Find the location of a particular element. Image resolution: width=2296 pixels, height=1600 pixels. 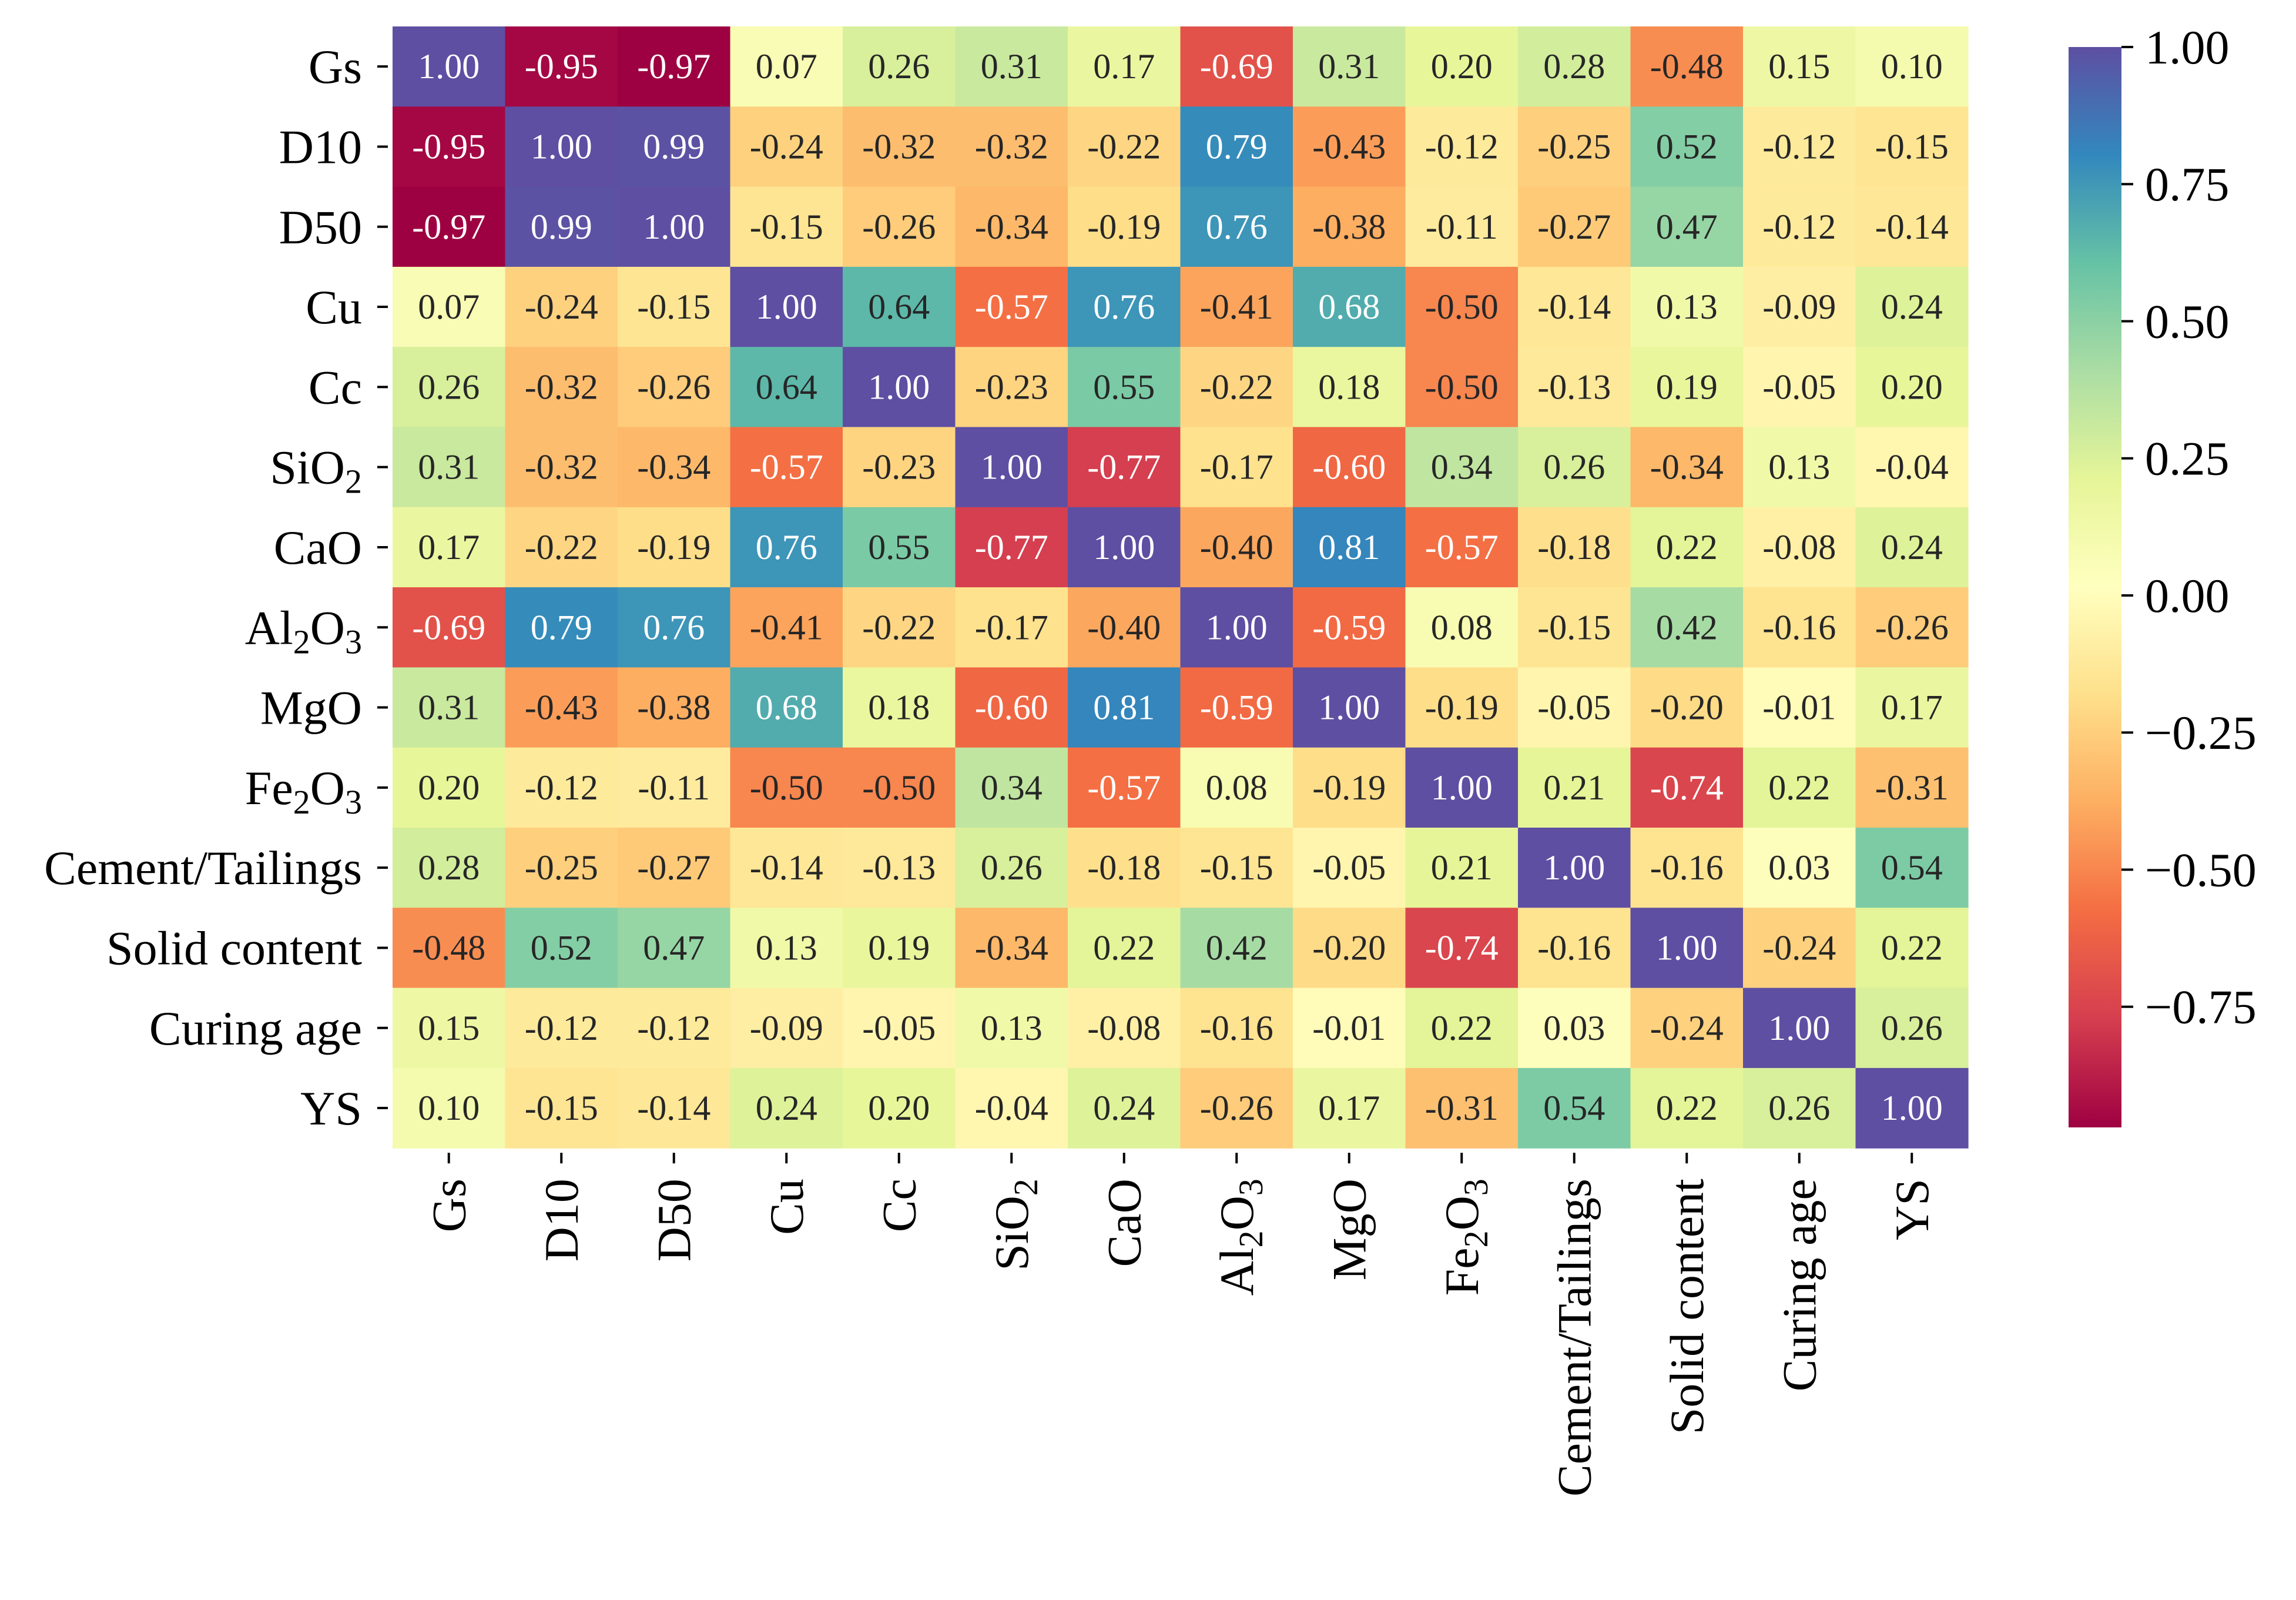

cell-value-label: -0.74 is located at coordinates (1462, 948).